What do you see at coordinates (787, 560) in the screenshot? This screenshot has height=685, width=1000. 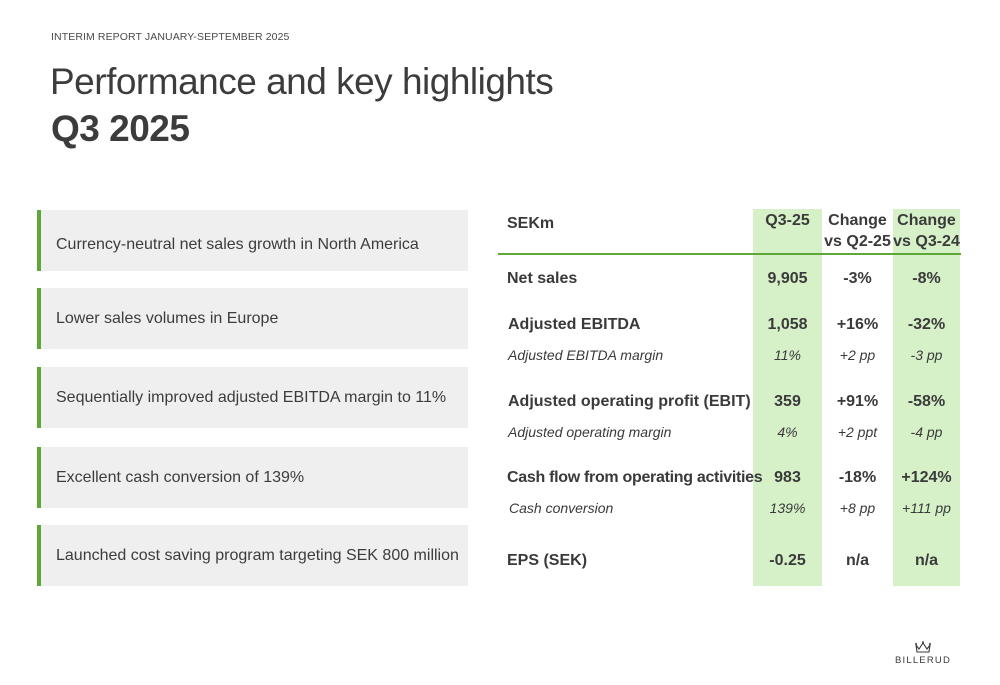 I see `row-q3-value: -0.25` at bounding box center [787, 560].